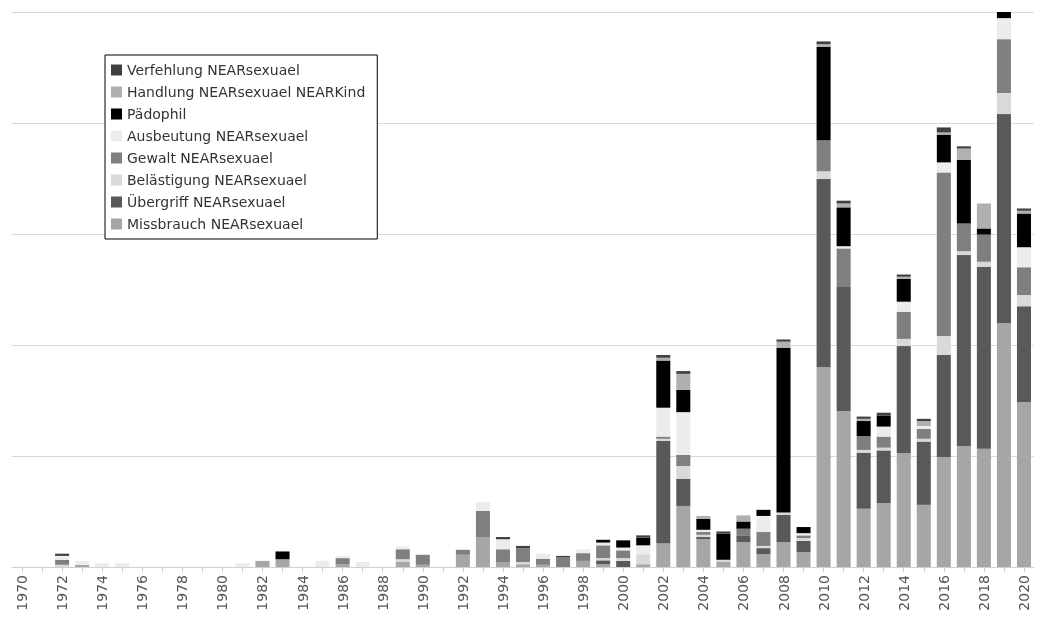 The width and height of the screenshot is (1042, 622). What do you see at coordinates (422, 593) in the screenshot?
I see `x-tick-label: 1990` at bounding box center [422, 593].